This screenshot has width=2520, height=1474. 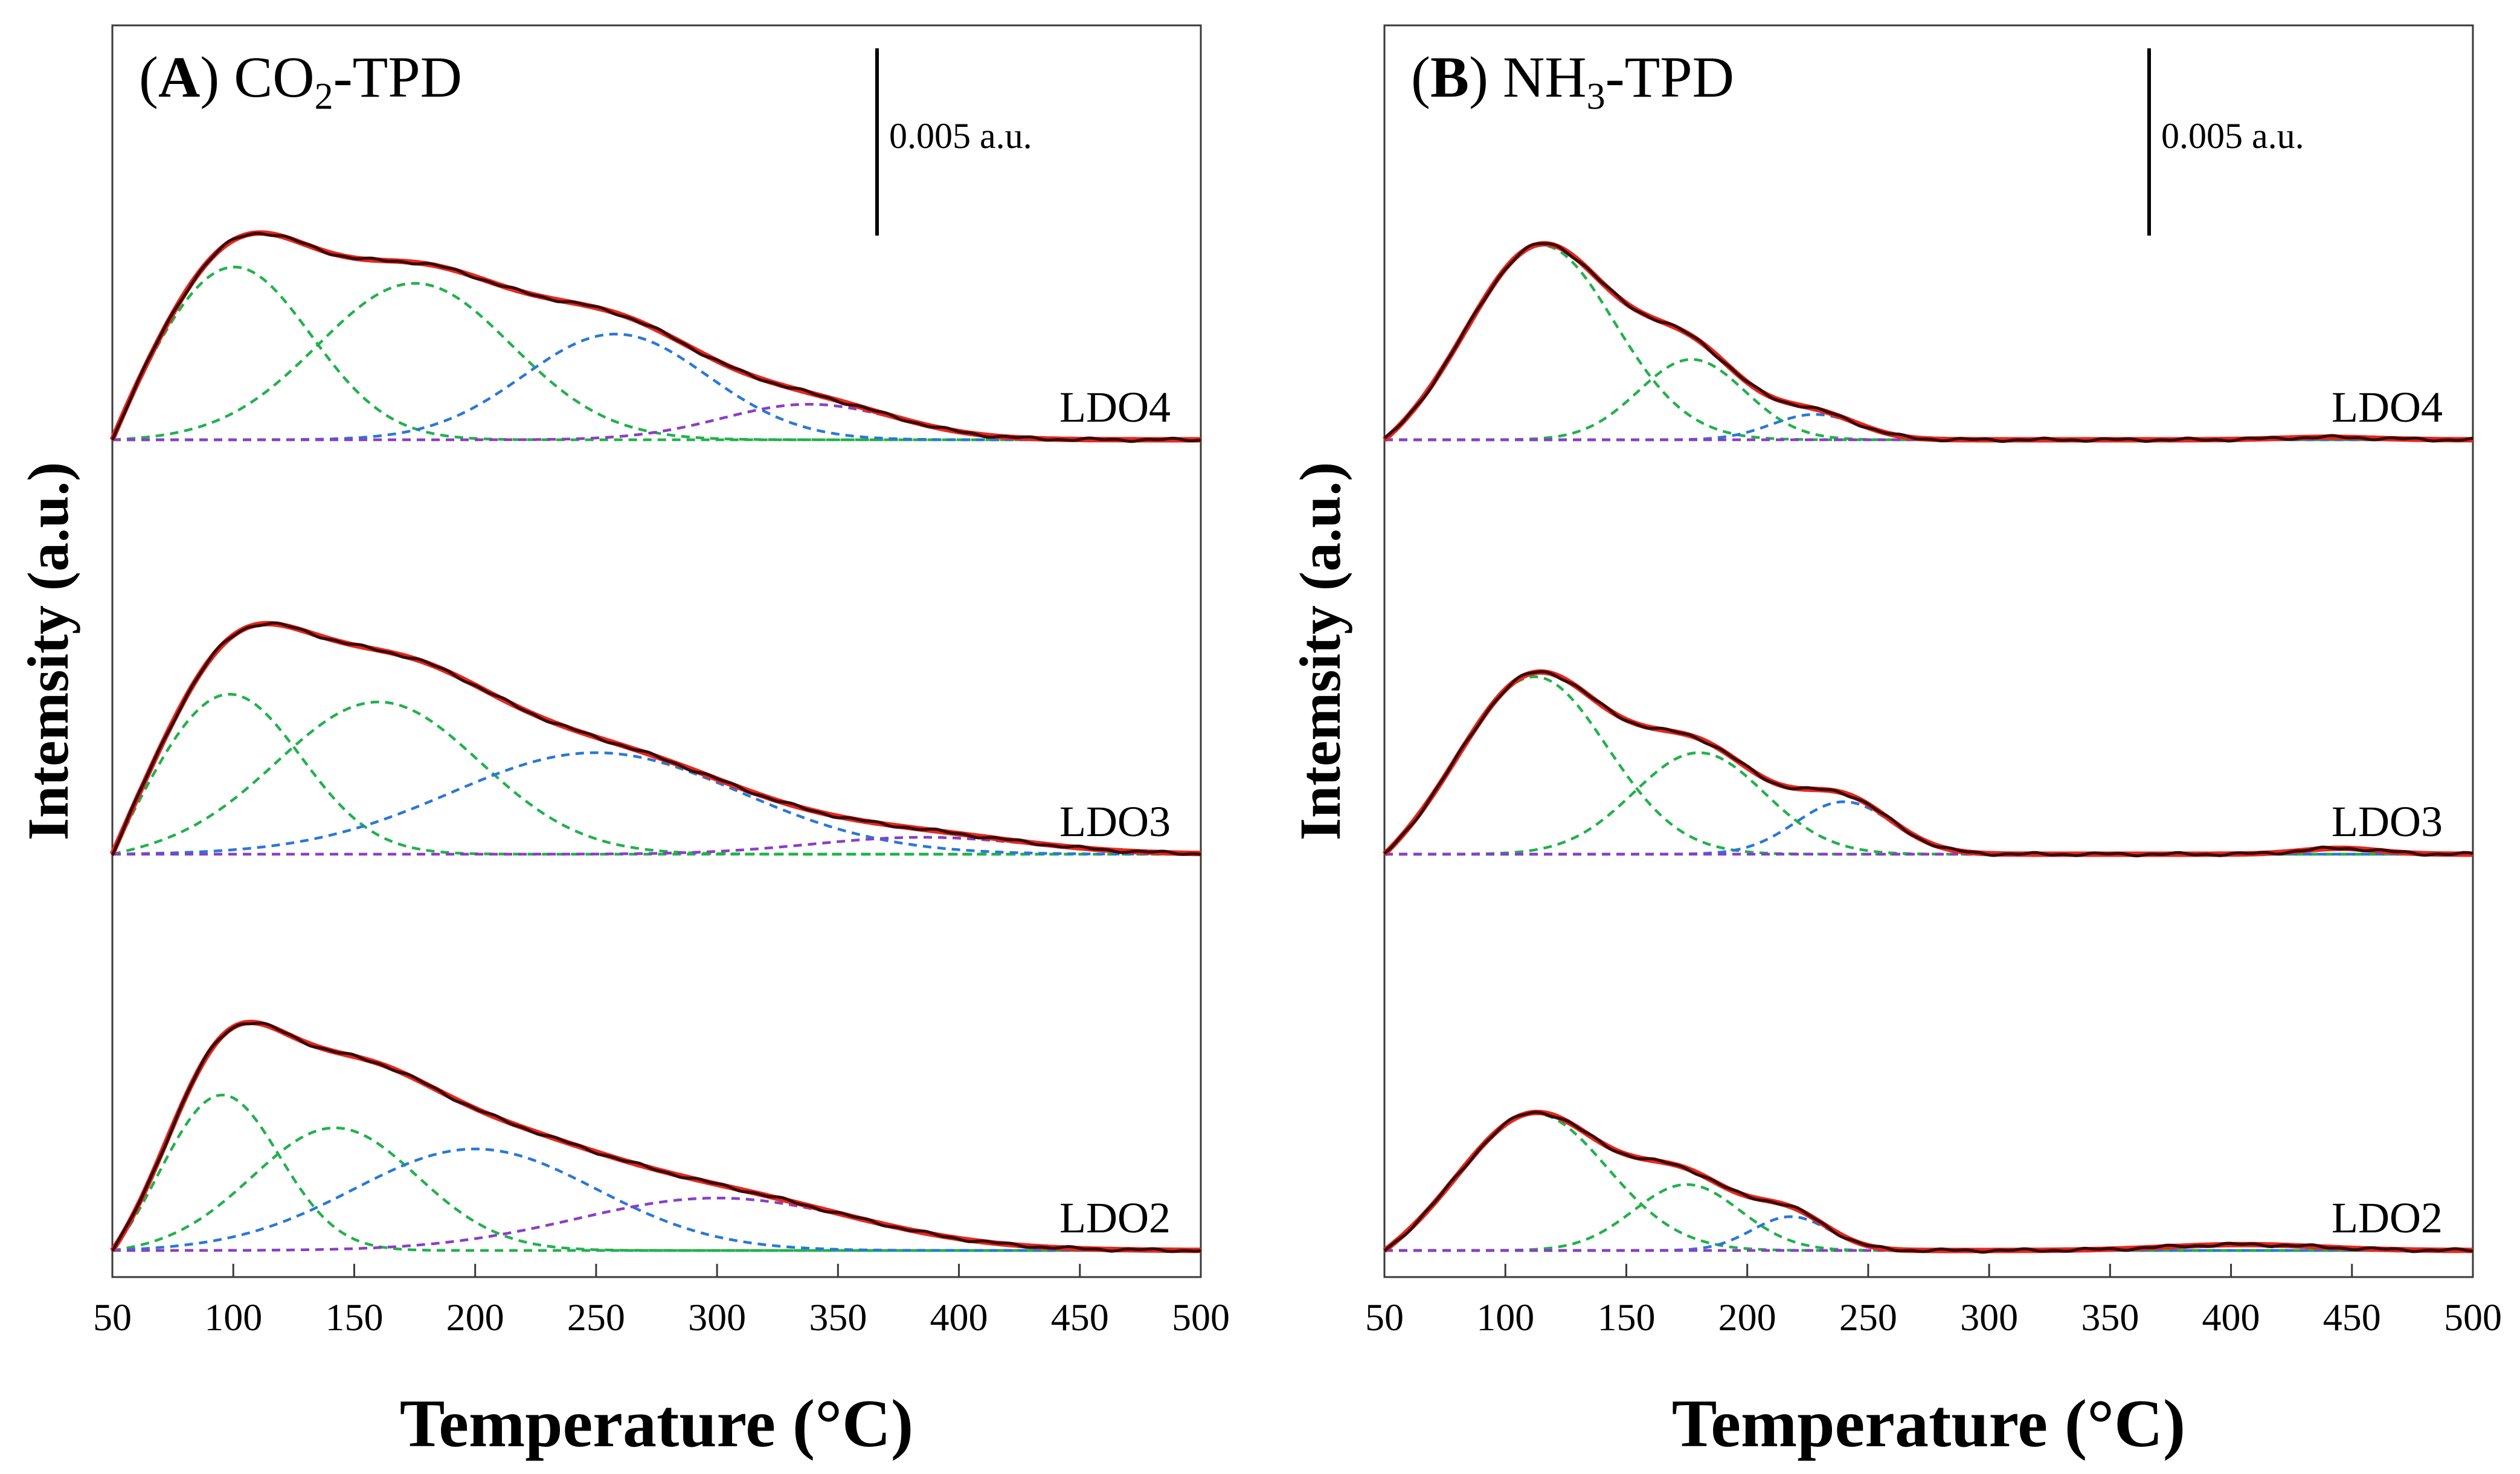 What do you see at coordinates (274, 77) in the screenshot?
I see `title-prefix: CO` at bounding box center [274, 77].